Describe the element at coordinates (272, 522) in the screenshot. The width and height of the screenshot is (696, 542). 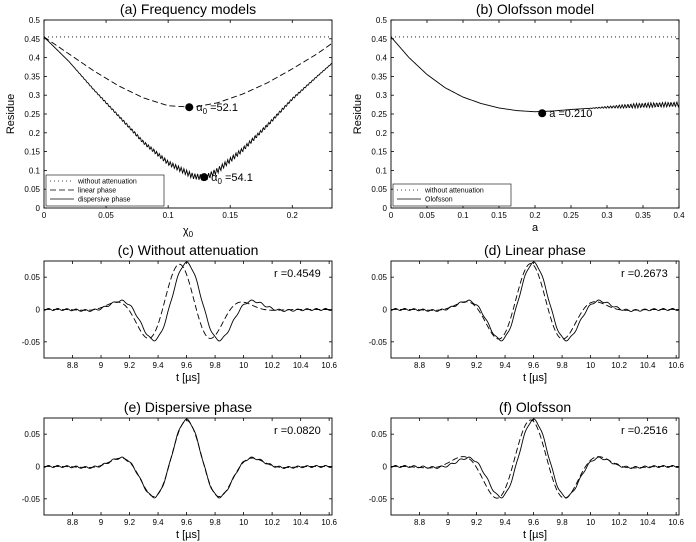
I see `x-tick-label: 10.2` at that location.